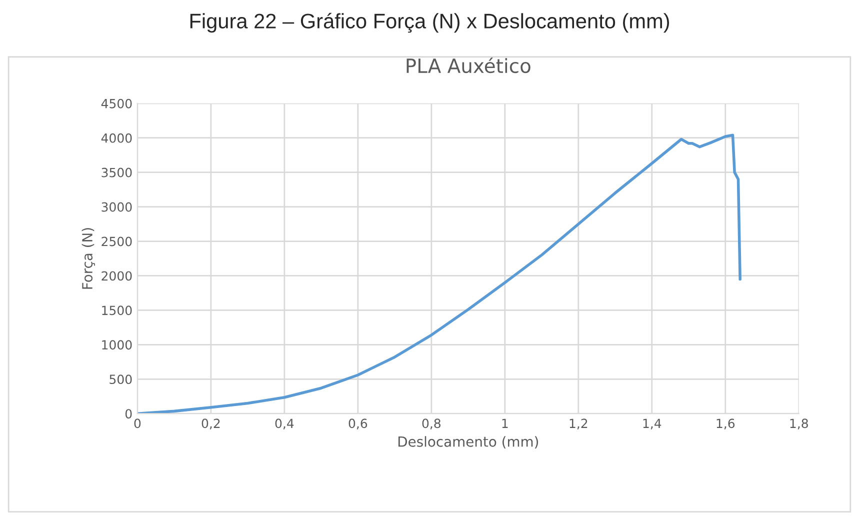  Describe the element at coordinates (116, 138) in the screenshot. I see `y-tick-label: 4000` at that location.